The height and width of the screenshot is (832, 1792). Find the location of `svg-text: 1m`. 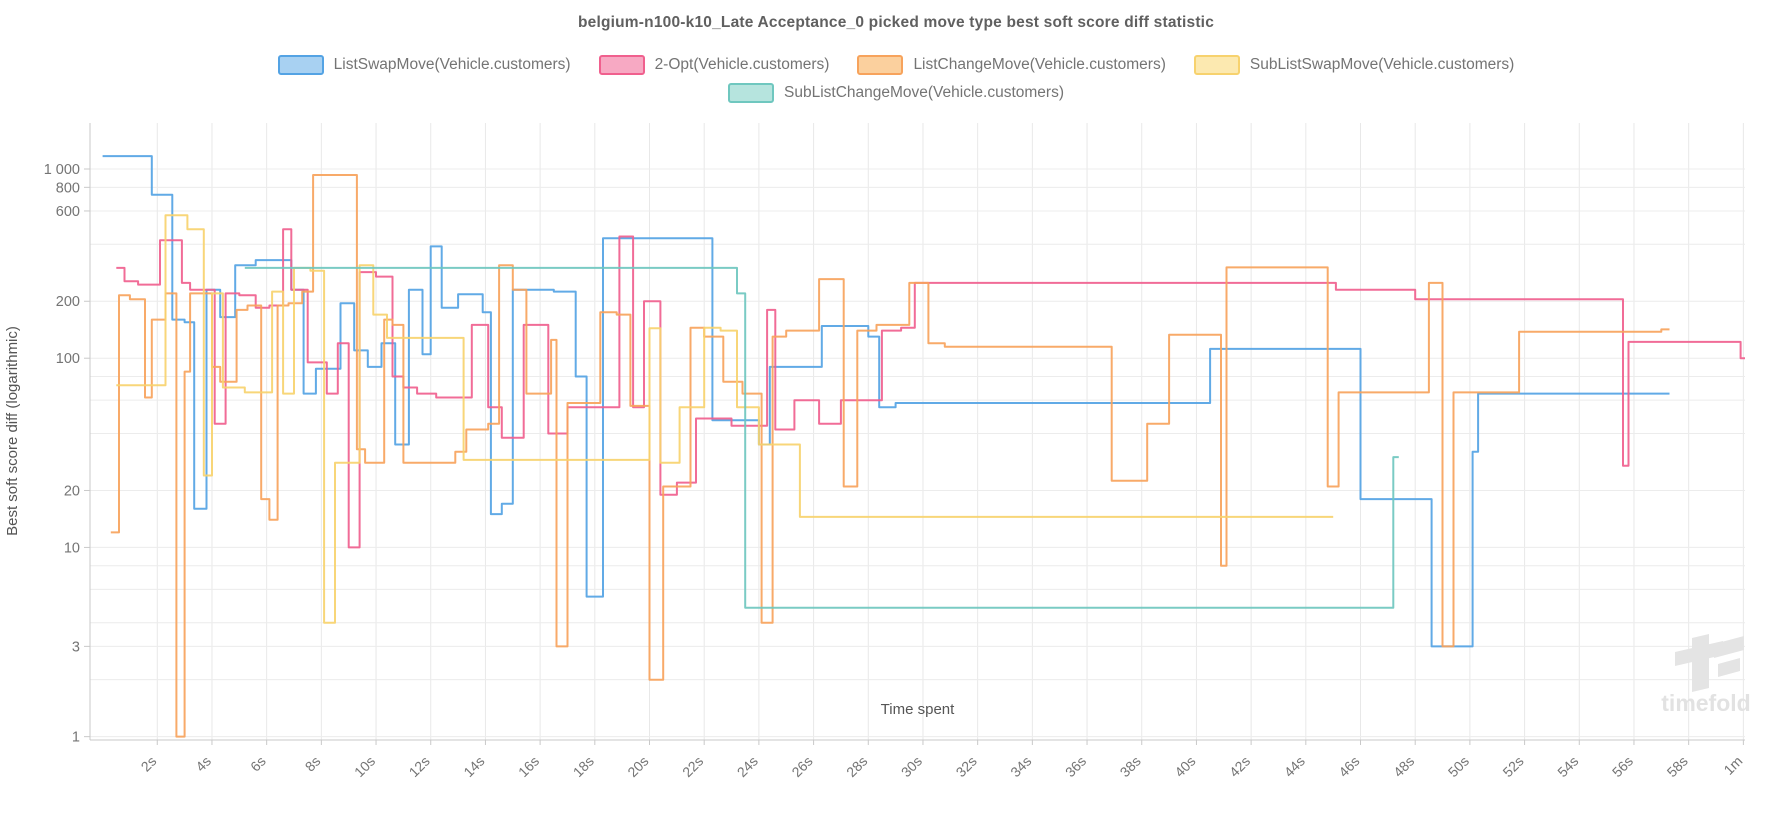

svg-text: 1m is located at coordinates (1732, 765).